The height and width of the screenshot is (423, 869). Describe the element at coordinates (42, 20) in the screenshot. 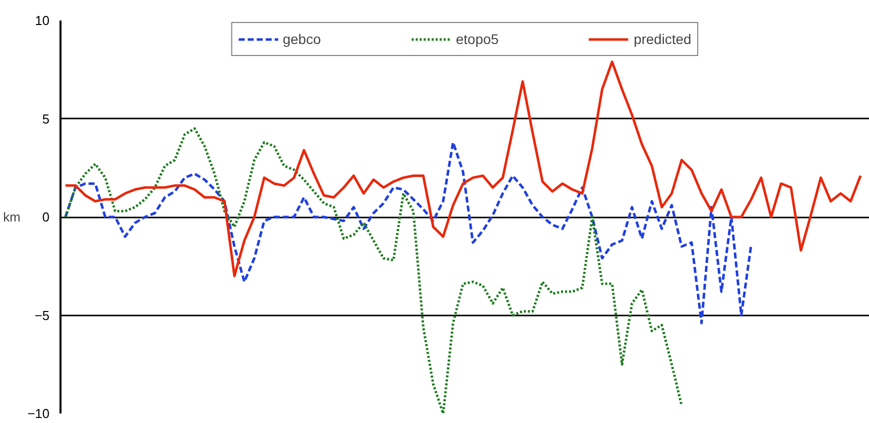

I see `y-tick-label: 10` at that location.